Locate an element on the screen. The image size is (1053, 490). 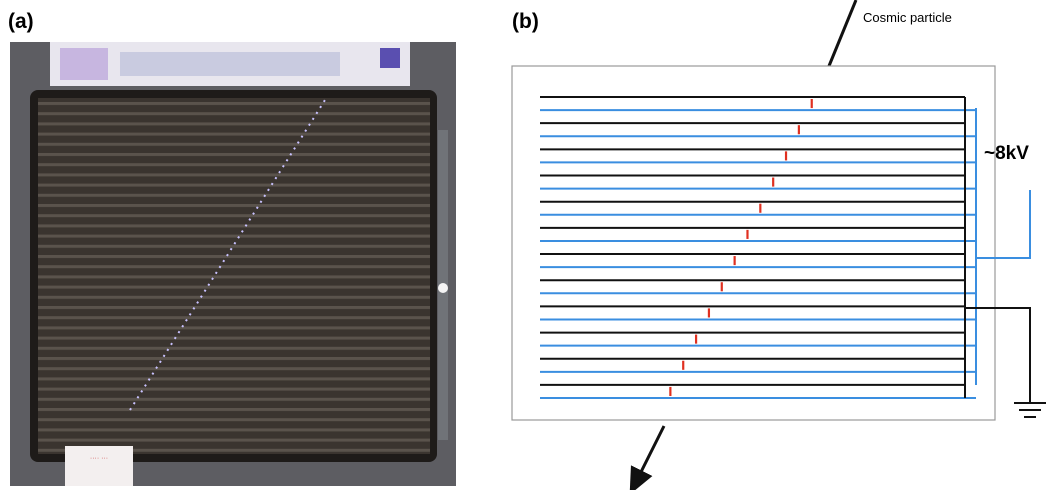
panel-label: (a) is located at coordinates (21, 21).